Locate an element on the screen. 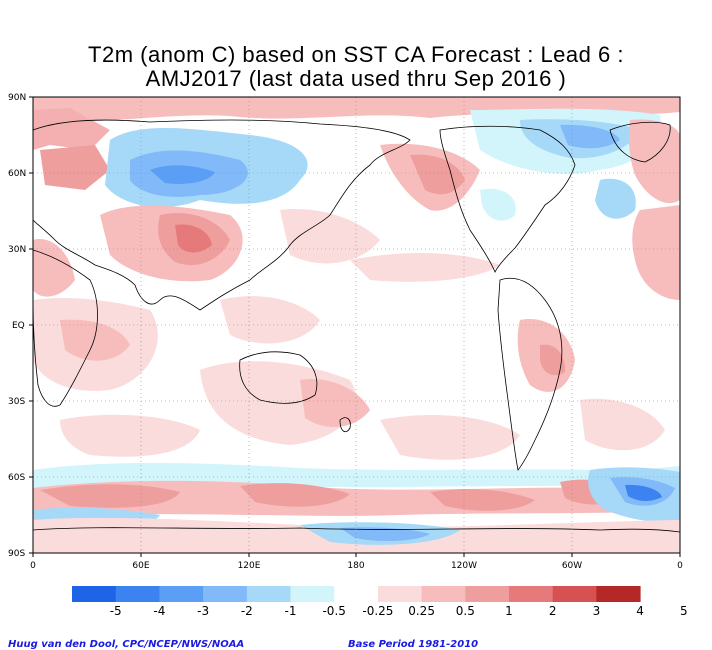 This screenshot has height=650, width=712. key-label: -0.25 is located at coordinates (378, 611).